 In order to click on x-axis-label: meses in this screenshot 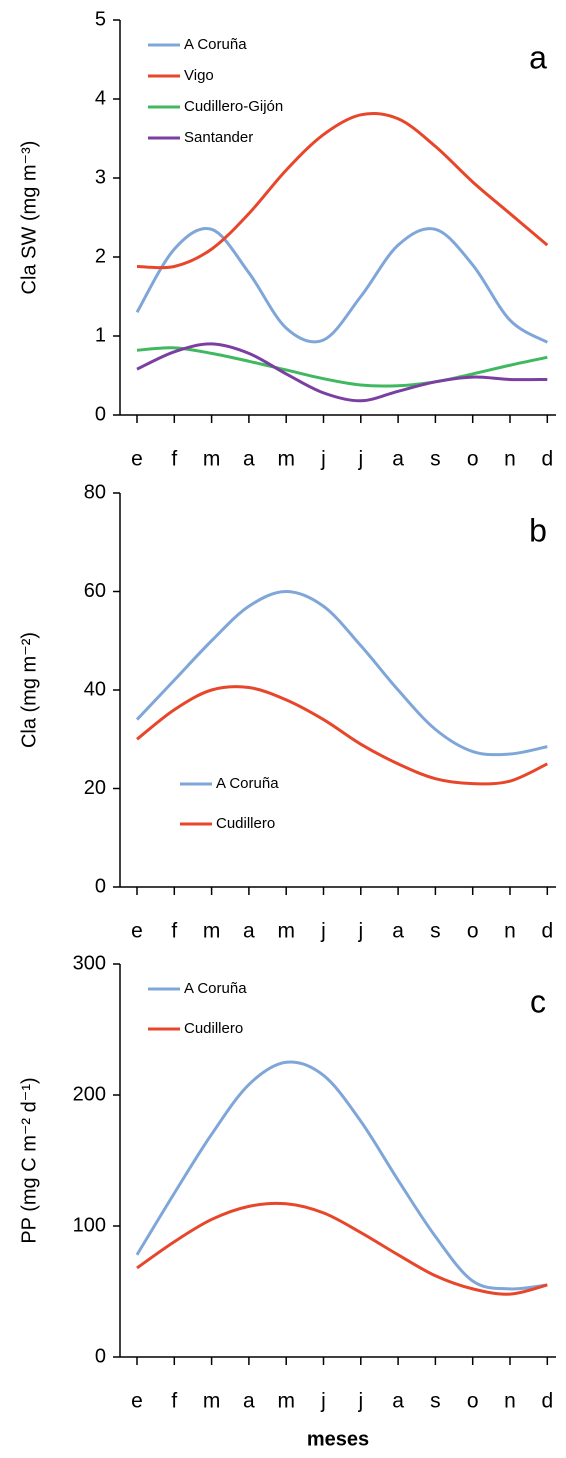, I will do `click(338, 1439)`.